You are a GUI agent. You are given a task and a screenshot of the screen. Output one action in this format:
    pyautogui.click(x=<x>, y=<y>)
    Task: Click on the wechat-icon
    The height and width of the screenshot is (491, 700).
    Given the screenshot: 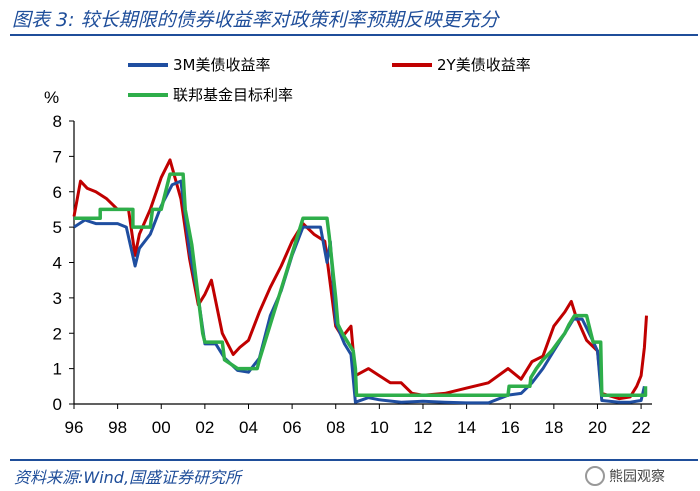 What is the action you would take?
    pyautogui.click(x=595, y=476)
    